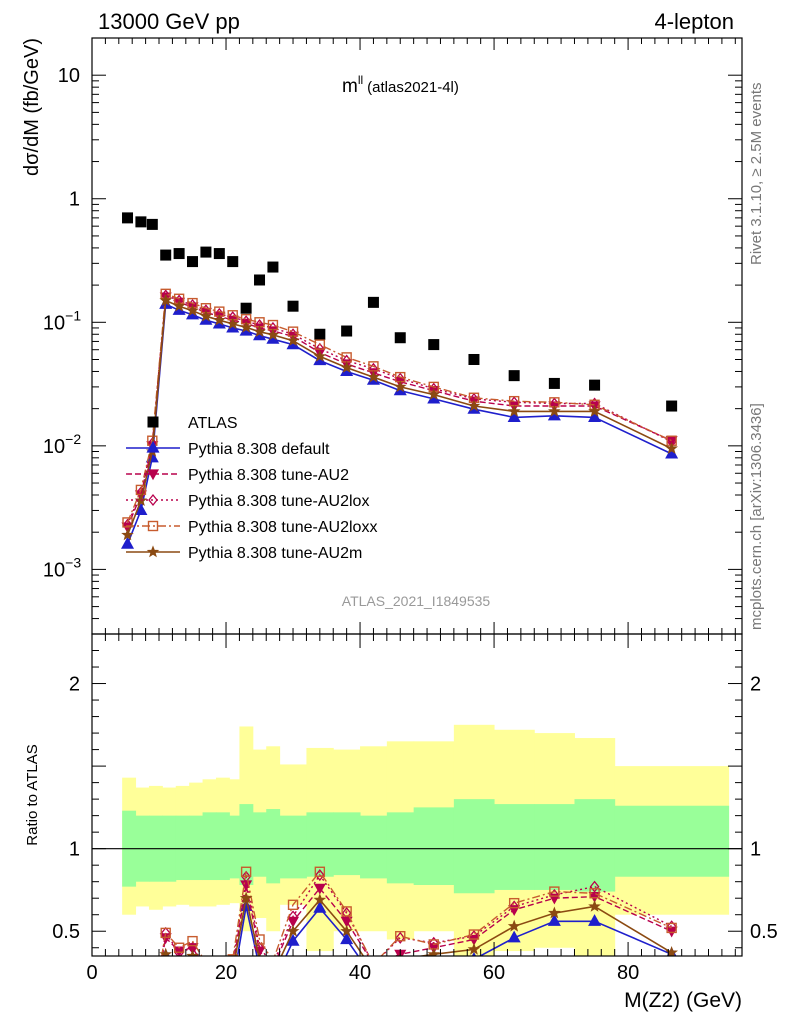 This screenshot has width=786, height=1024. I want to click on ratio-y-tick-label-right: 0.5, so click(764, 932).